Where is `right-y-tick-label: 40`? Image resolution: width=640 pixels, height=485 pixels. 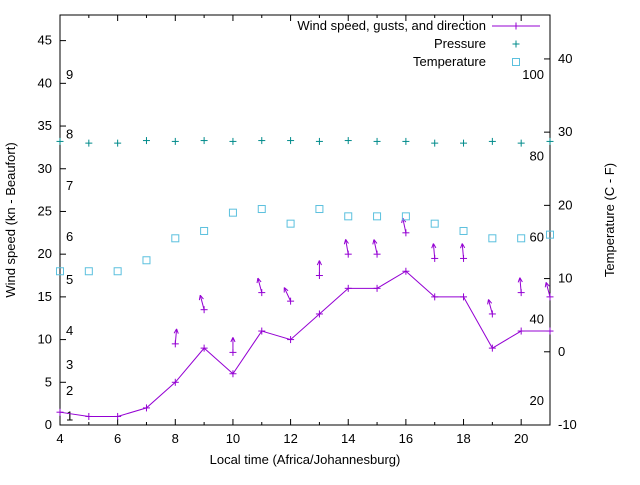 right-y-tick-label: 40 is located at coordinates (565, 58).